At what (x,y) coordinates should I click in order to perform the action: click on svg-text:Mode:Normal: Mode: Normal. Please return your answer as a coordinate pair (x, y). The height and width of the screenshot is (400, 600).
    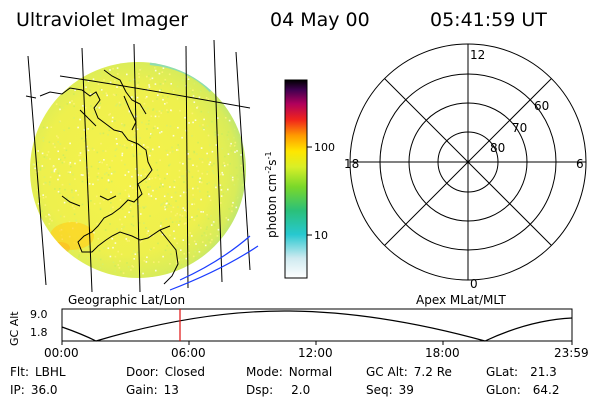
    Looking at the image, I should click on (289, 372).